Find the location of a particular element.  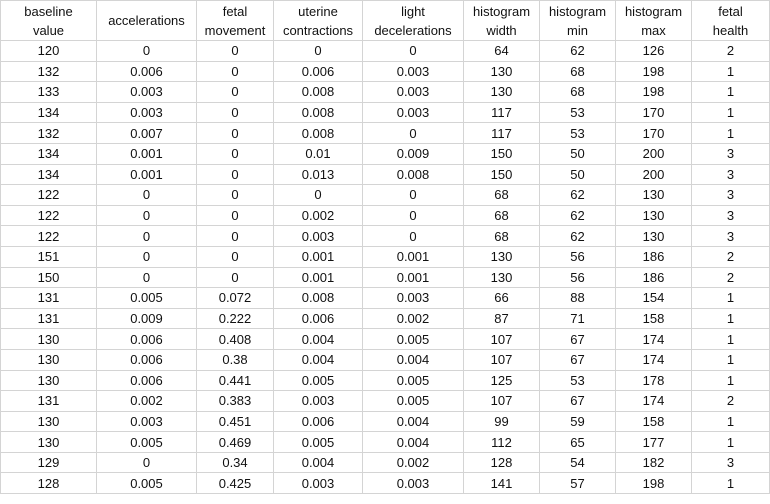

column-header-histogram-width: histogram width is located at coordinates (501, 20).